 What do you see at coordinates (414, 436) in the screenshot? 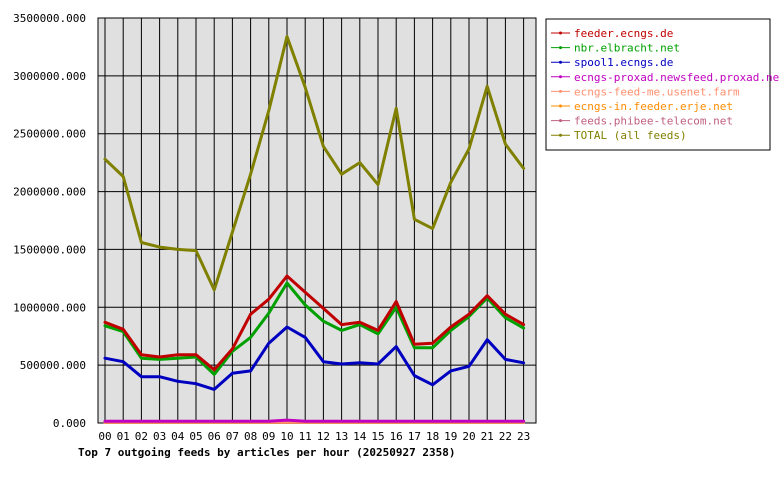
I see `x-tick-label: 17` at bounding box center [414, 436].